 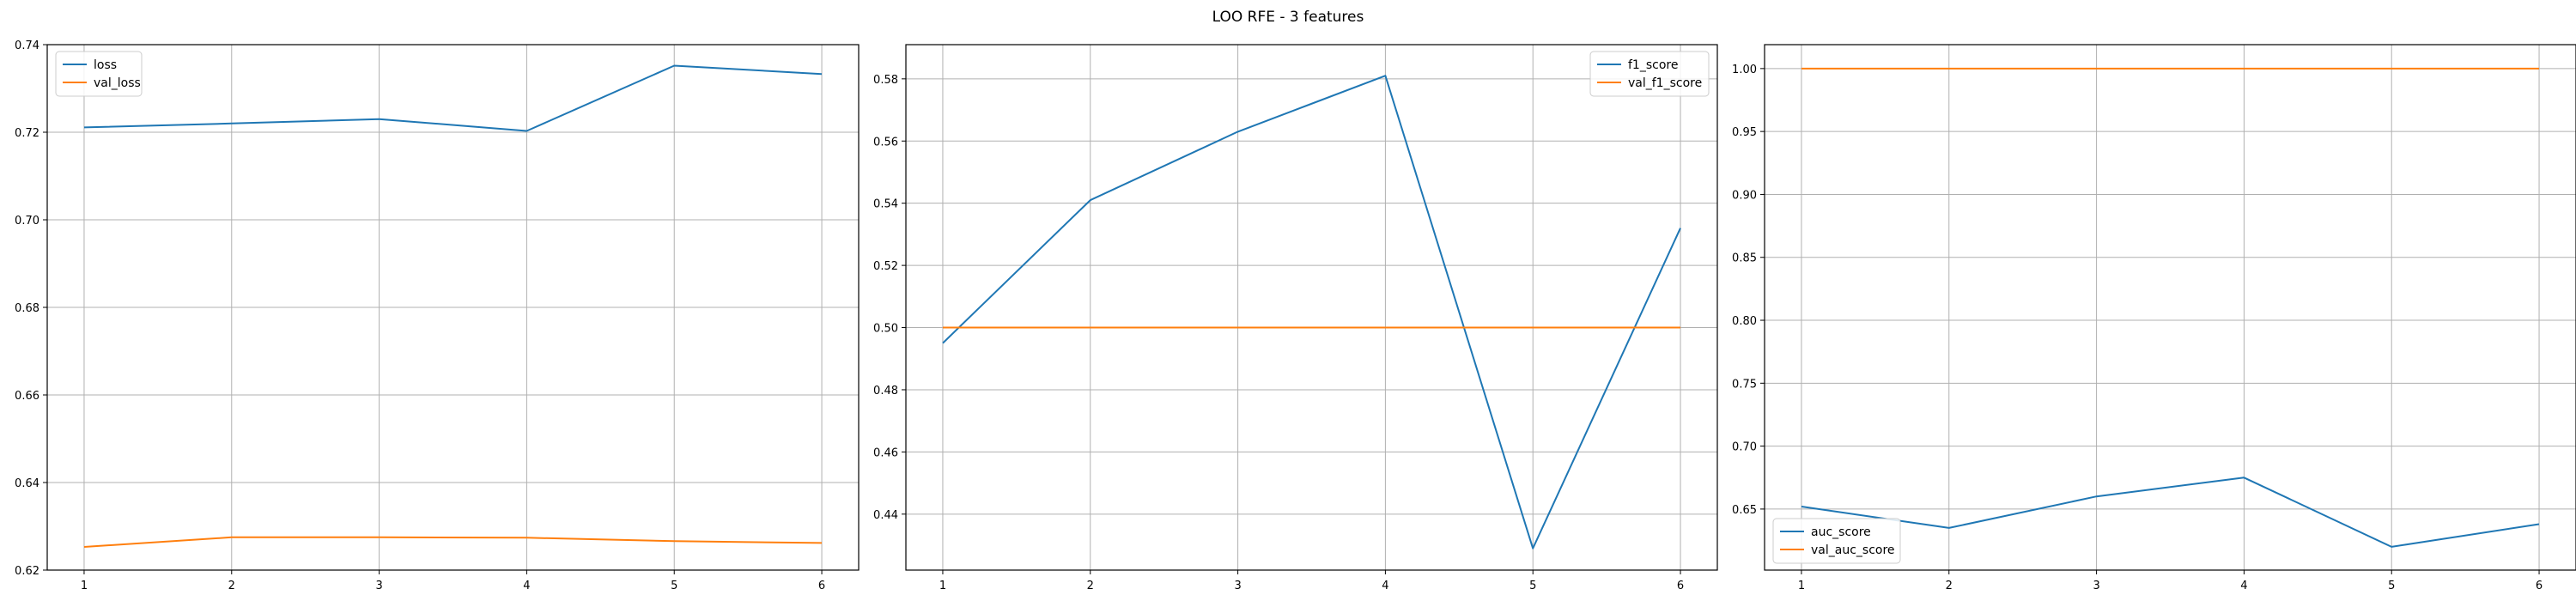 I want to click on y-tick-label: 0.50, so click(x=885, y=329).